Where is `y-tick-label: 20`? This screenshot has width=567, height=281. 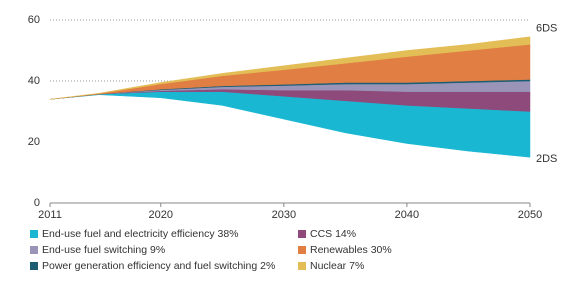
y-tick-label: 20 is located at coordinates (34, 142).